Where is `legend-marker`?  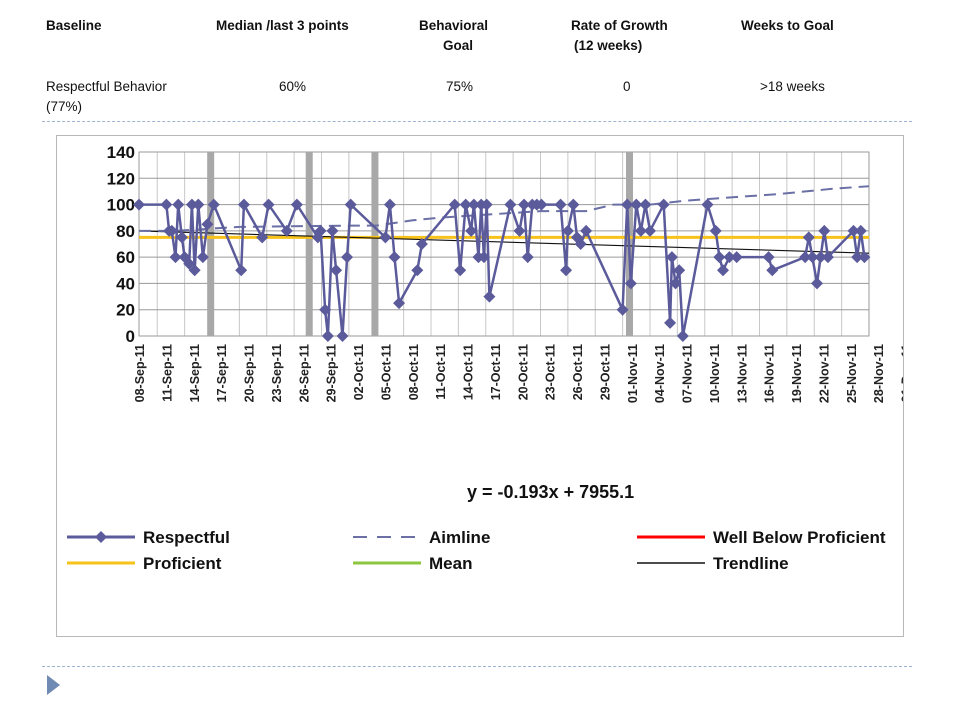
legend-marker is located at coordinates (101, 537).